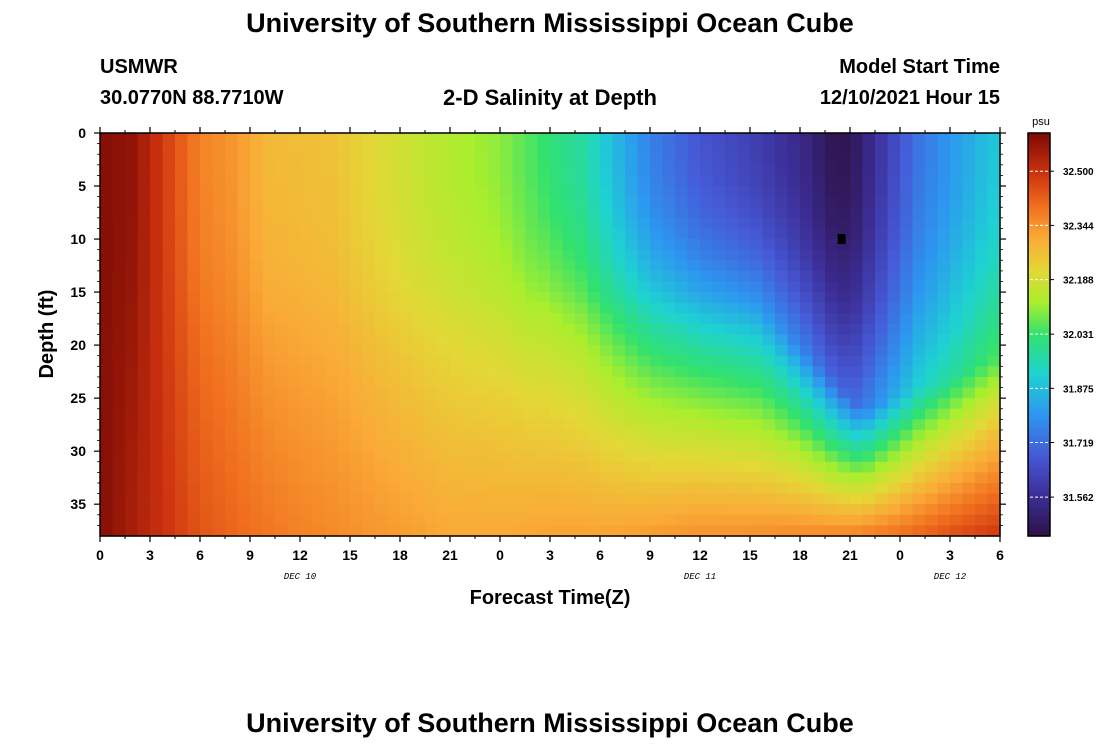  I want to click on date-labels: DEC 10 DEC 11 DEC 12, so click(625, 577).